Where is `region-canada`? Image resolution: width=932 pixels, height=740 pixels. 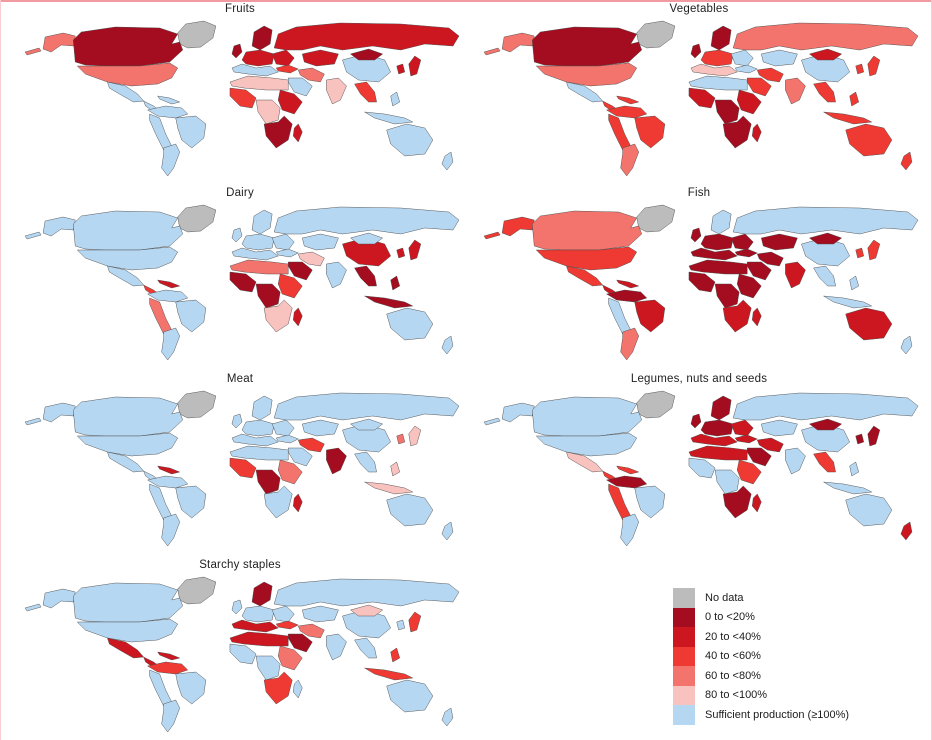 region-canada is located at coordinates (587, 416).